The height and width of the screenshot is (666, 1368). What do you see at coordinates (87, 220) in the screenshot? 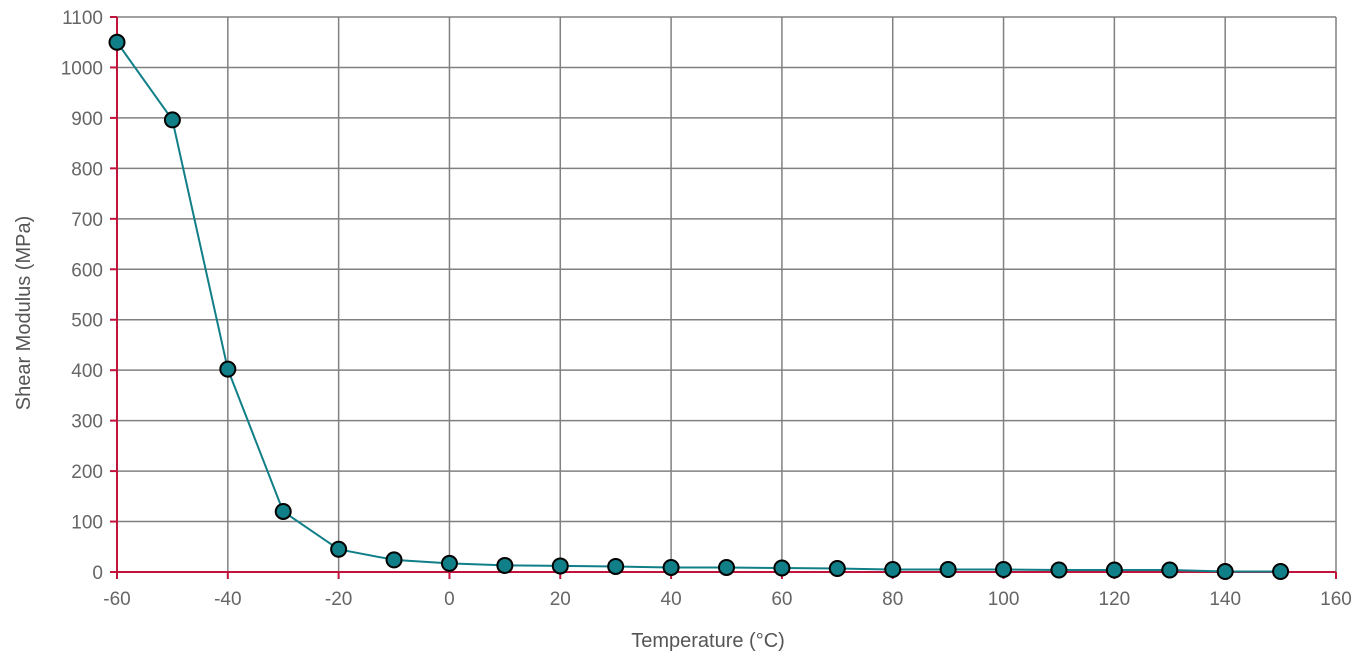
I see `y-tick-label: 700` at bounding box center [87, 220].